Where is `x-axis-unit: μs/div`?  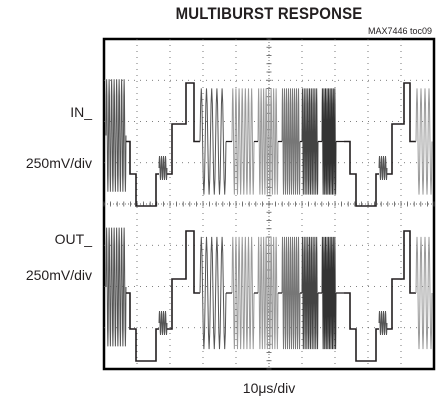
x-axis-unit: μs/div is located at coordinates (277, 388).